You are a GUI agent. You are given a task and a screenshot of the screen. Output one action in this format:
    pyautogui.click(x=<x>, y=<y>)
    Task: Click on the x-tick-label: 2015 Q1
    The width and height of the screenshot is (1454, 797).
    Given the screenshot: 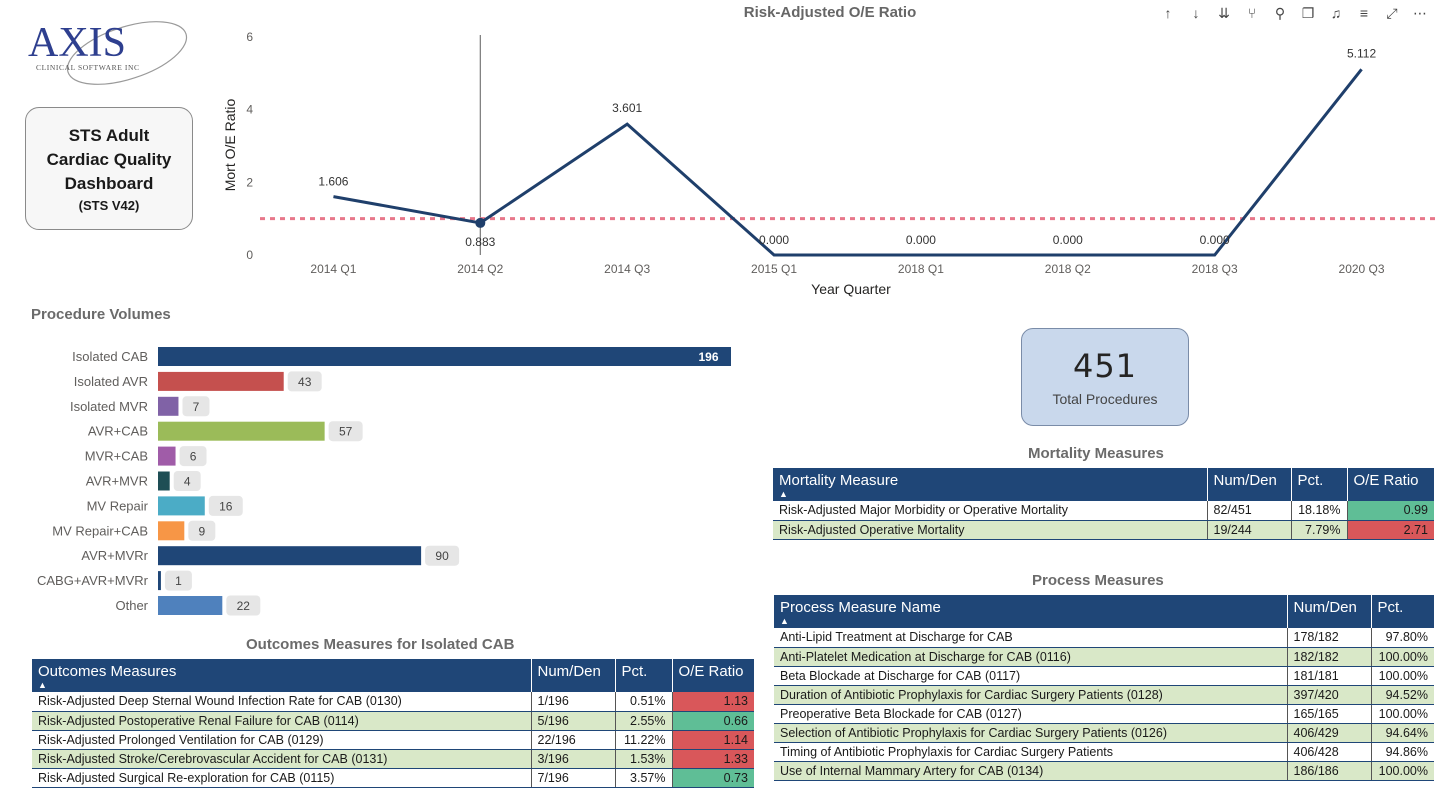 What is the action you would take?
    pyautogui.click(x=774, y=269)
    